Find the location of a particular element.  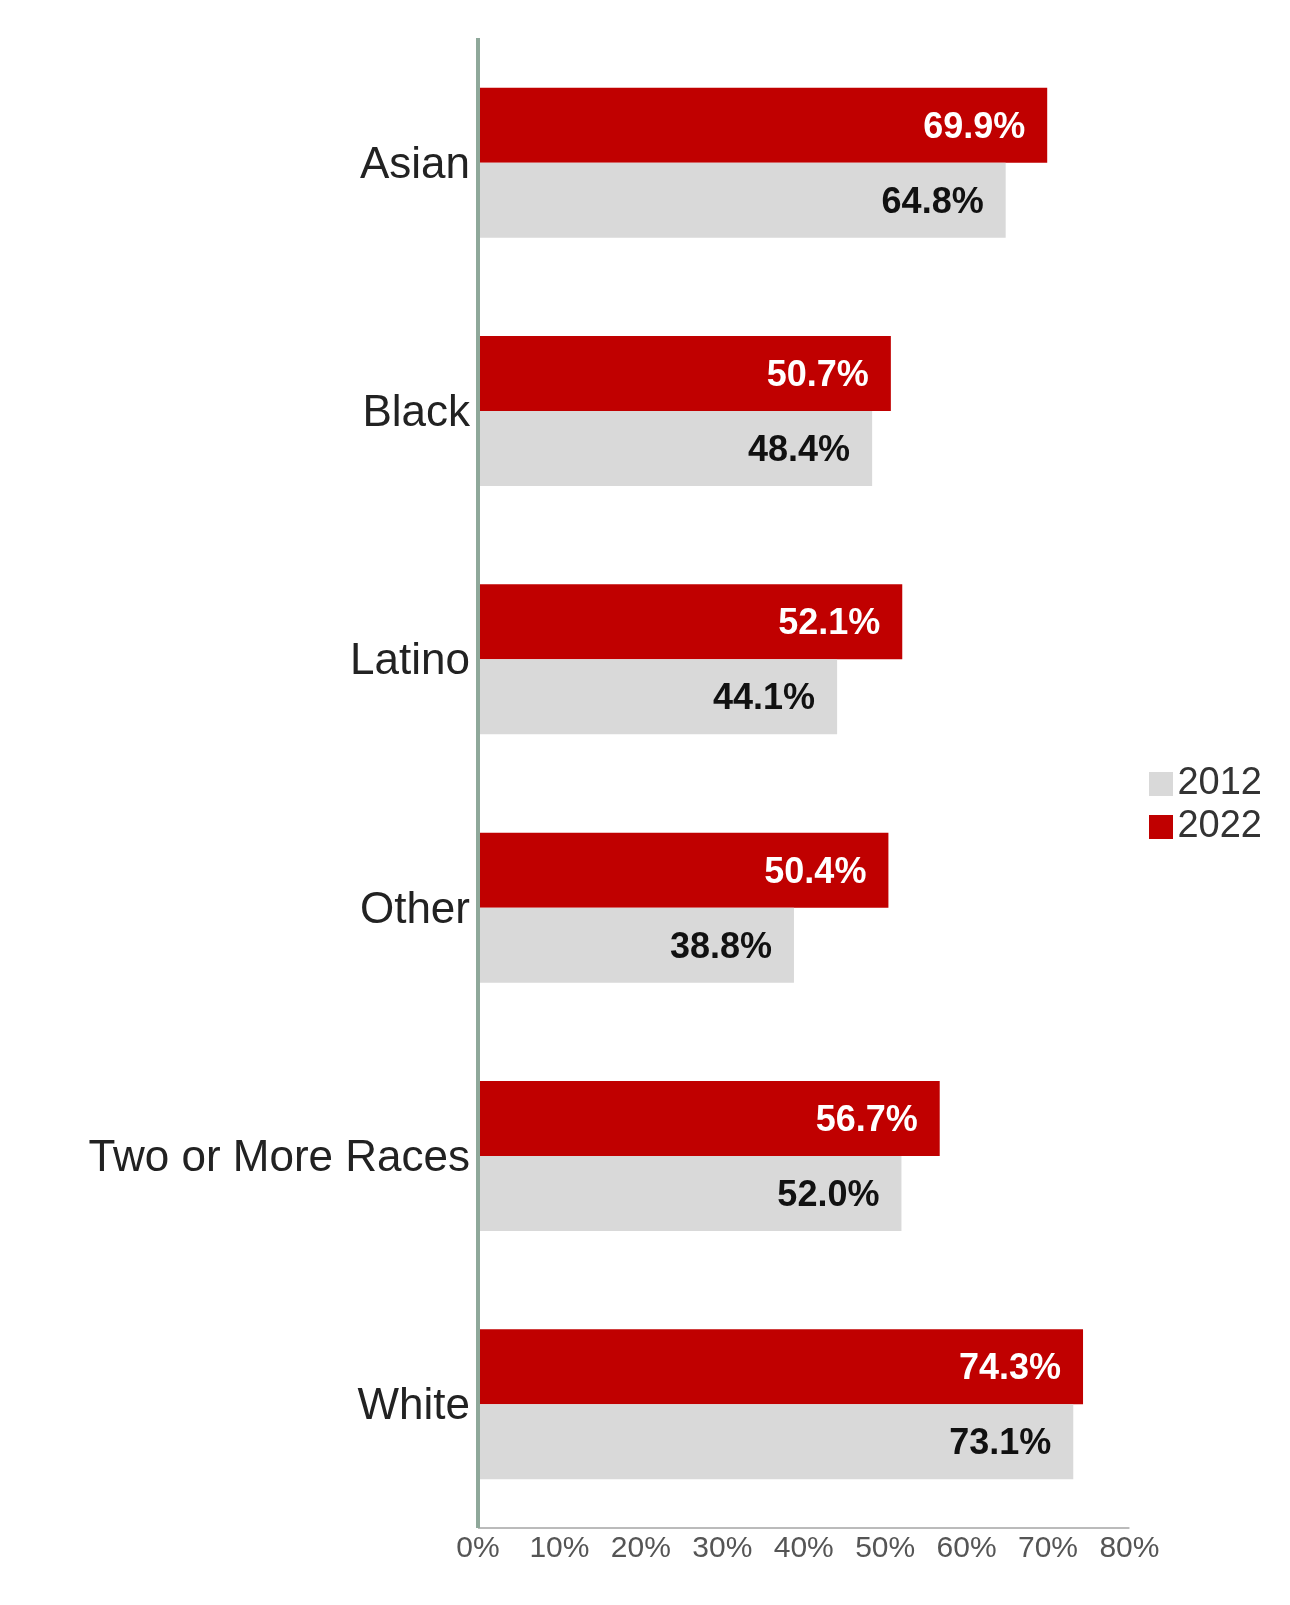

data-label: 38.8% is located at coordinates (720, 945).